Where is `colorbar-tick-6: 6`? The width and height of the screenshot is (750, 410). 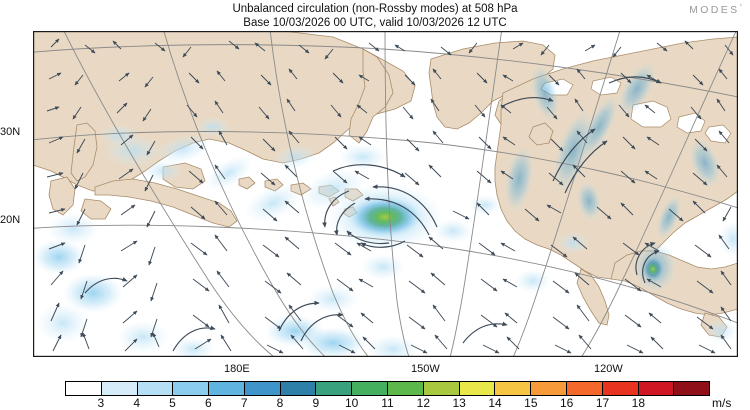 colorbar-tick-6: 6 is located at coordinates (208, 403).